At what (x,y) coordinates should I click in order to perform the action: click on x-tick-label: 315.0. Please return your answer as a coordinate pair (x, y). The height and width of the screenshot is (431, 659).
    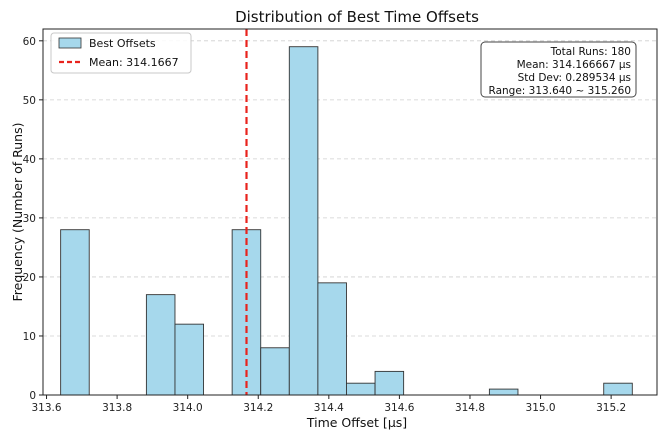
    Looking at the image, I should click on (541, 408).